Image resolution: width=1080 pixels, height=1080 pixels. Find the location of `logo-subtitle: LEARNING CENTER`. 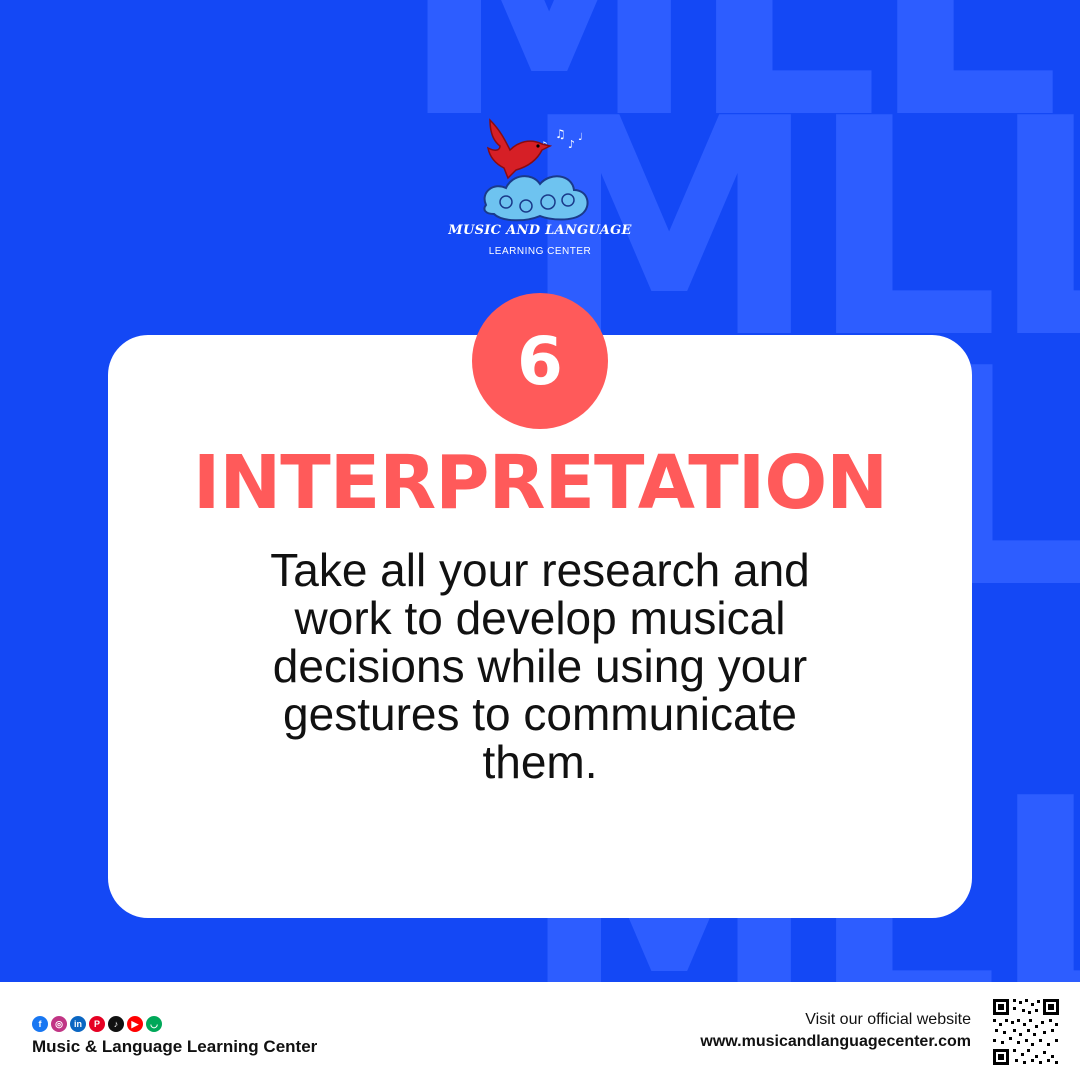

logo-subtitle: LEARNING CENTER is located at coordinates (540, 251).